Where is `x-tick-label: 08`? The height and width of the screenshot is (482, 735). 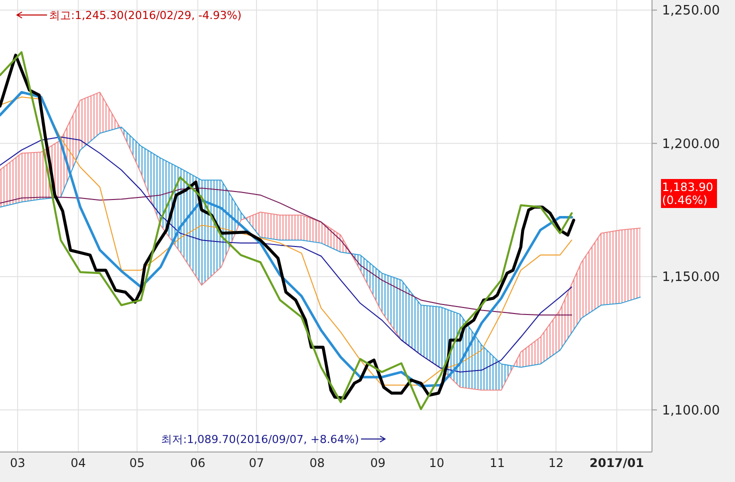 x-tick-label: 08 is located at coordinates (317, 463).